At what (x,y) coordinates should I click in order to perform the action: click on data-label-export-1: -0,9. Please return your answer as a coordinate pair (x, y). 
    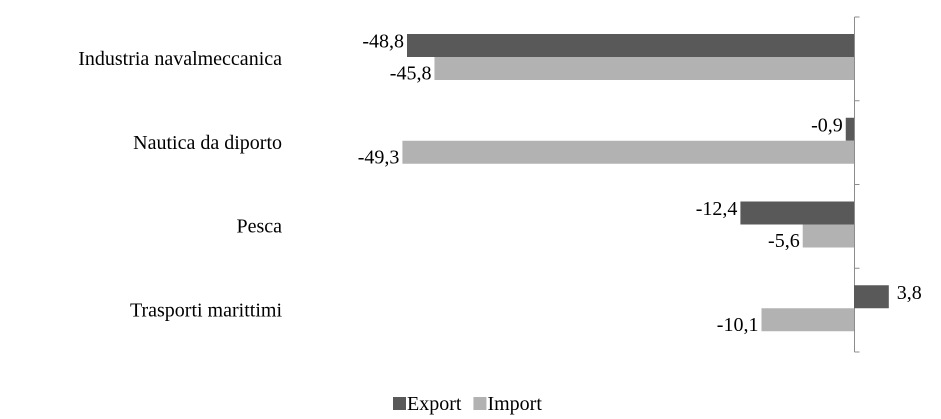
    Looking at the image, I should click on (827, 125).